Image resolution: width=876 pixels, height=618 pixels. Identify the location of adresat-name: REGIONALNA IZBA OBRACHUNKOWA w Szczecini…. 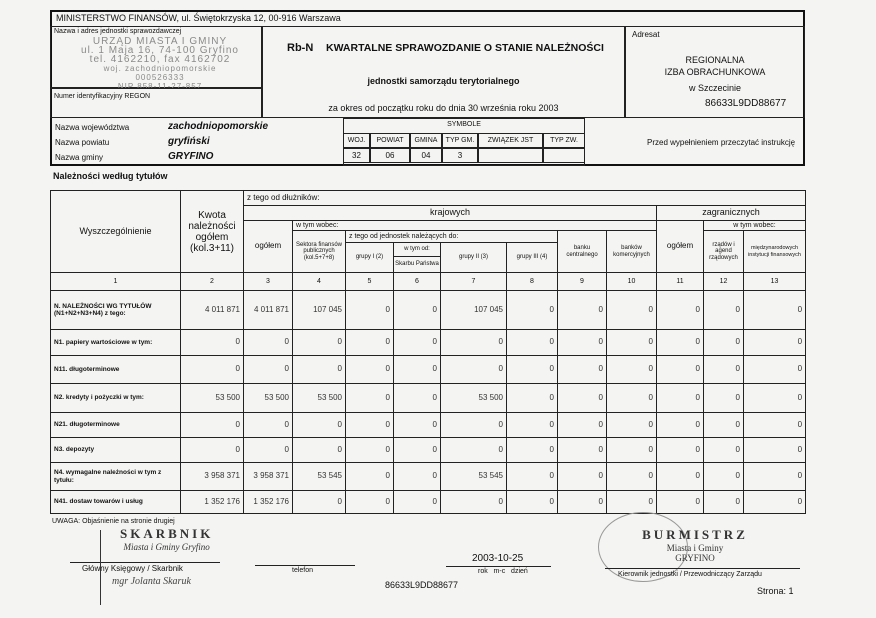
(715, 74).